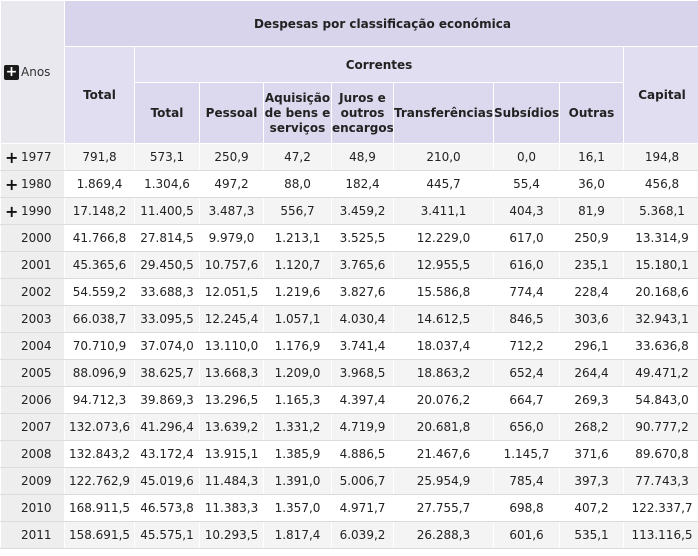 This screenshot has height=556, width=698. What do you see at coordinates (362, 319) in the screenshot?
I see `table-cell: 4.030,4` at bounding box center [362, 319].